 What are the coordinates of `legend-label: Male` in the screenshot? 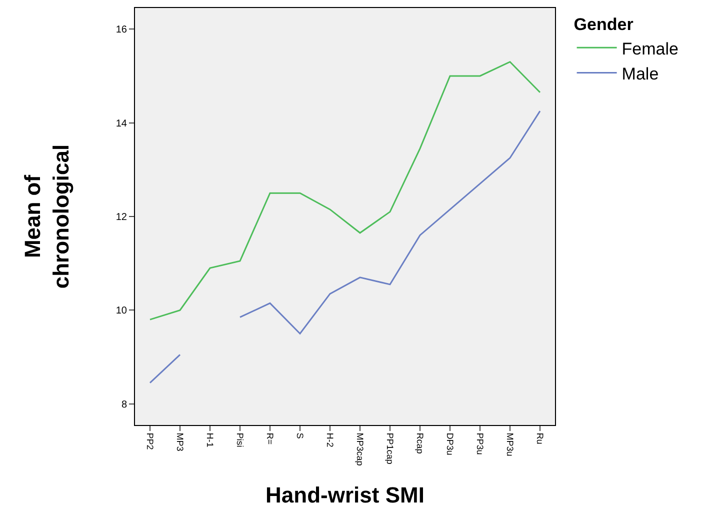 It's located at (640, 74).